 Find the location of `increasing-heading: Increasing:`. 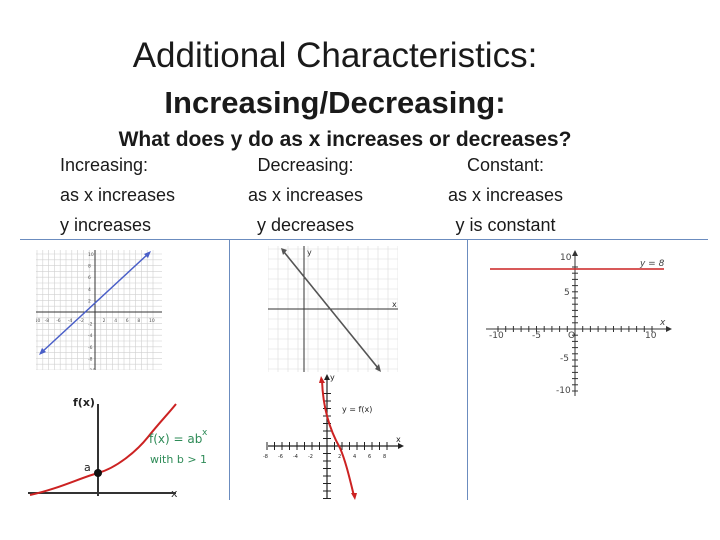

increasing-heading: Increasing: is located at coordinates (104, 165).